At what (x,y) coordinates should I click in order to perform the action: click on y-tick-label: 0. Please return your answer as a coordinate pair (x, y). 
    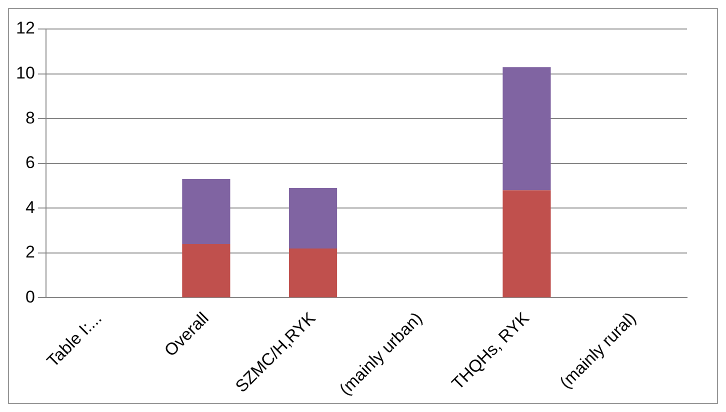
    Looking at the image, I should click on (30, 296).